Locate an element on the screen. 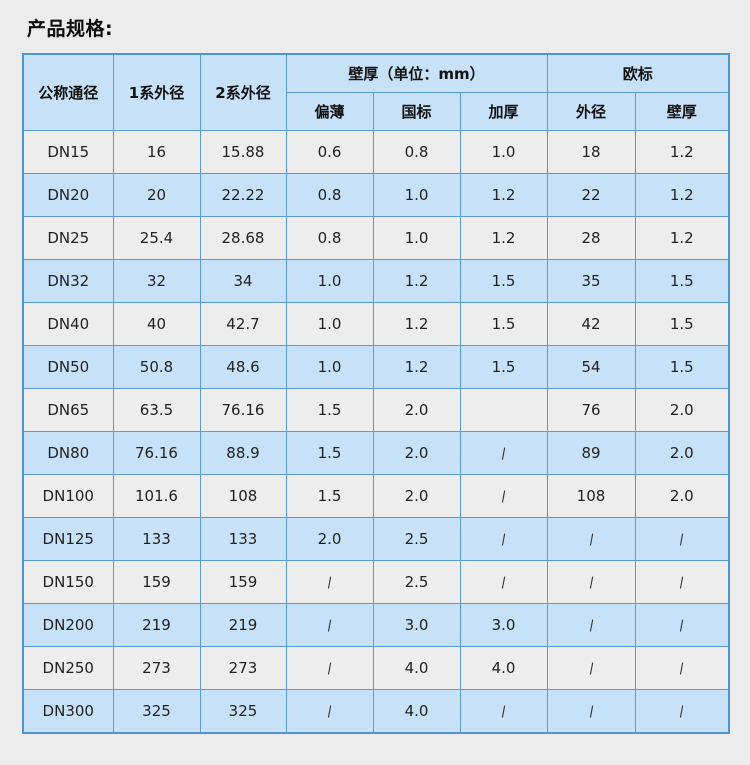 The image size is (750, 765). cell: 15.88 is located at coordinates (243, 152).